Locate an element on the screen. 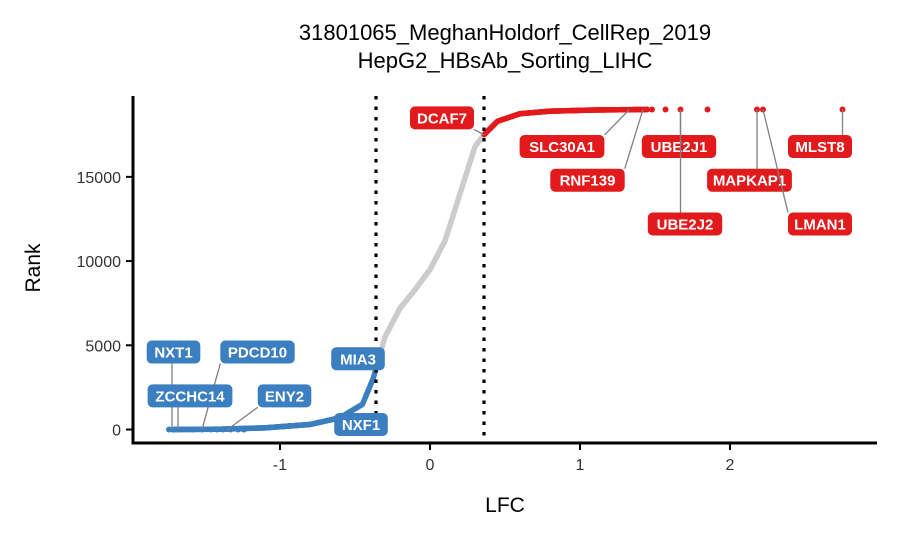  y-tick-label: 15000 is located at coordinates (99, 178).